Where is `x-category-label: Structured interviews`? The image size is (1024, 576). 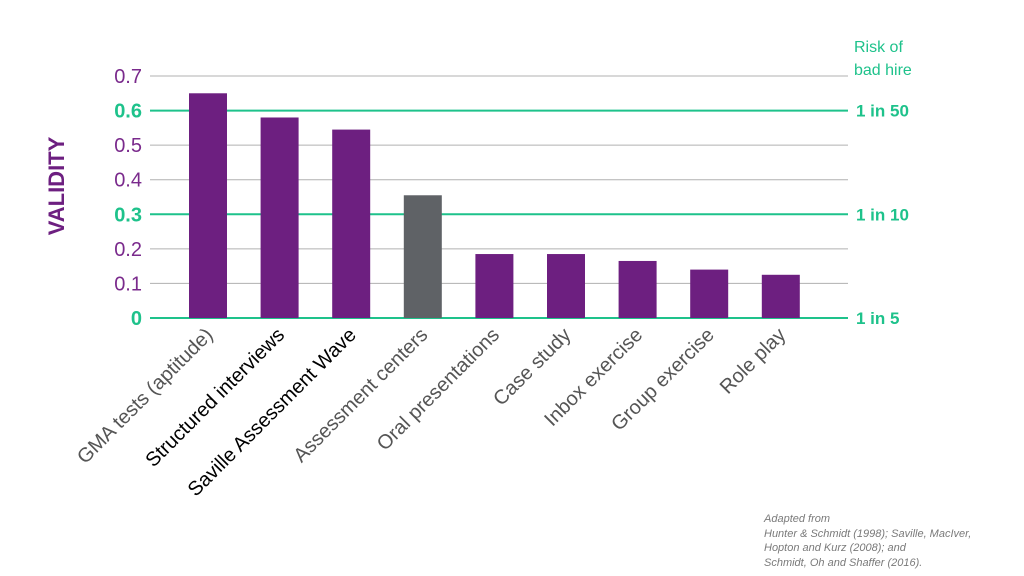
x-category-label: Structured interviews is located at coordinates (216, 398).